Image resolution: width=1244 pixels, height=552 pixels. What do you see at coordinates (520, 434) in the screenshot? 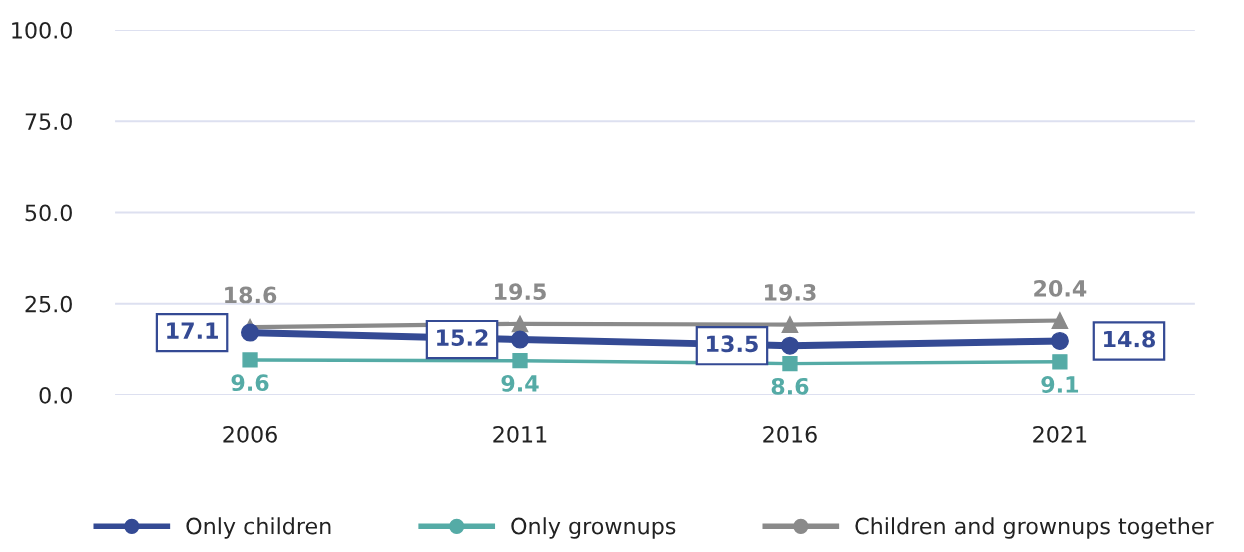
I see `x-tick-label: 2011` at bounding box center [520, 434].